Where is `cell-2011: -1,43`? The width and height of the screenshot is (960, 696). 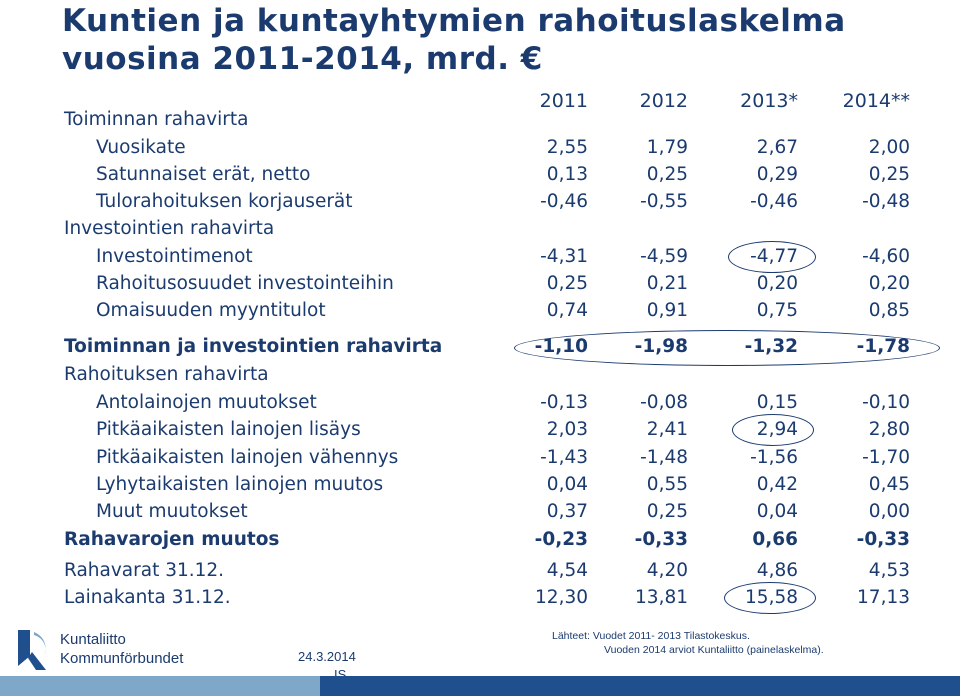
cell-2011: -1,43 is located at coordinates (564, 457).